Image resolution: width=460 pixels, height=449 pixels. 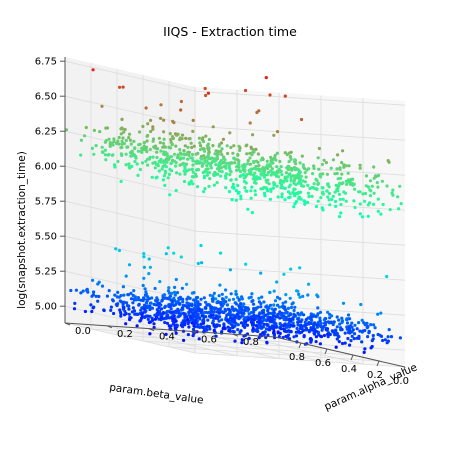 I want to click on grid-line, so click(x=235, y=223).